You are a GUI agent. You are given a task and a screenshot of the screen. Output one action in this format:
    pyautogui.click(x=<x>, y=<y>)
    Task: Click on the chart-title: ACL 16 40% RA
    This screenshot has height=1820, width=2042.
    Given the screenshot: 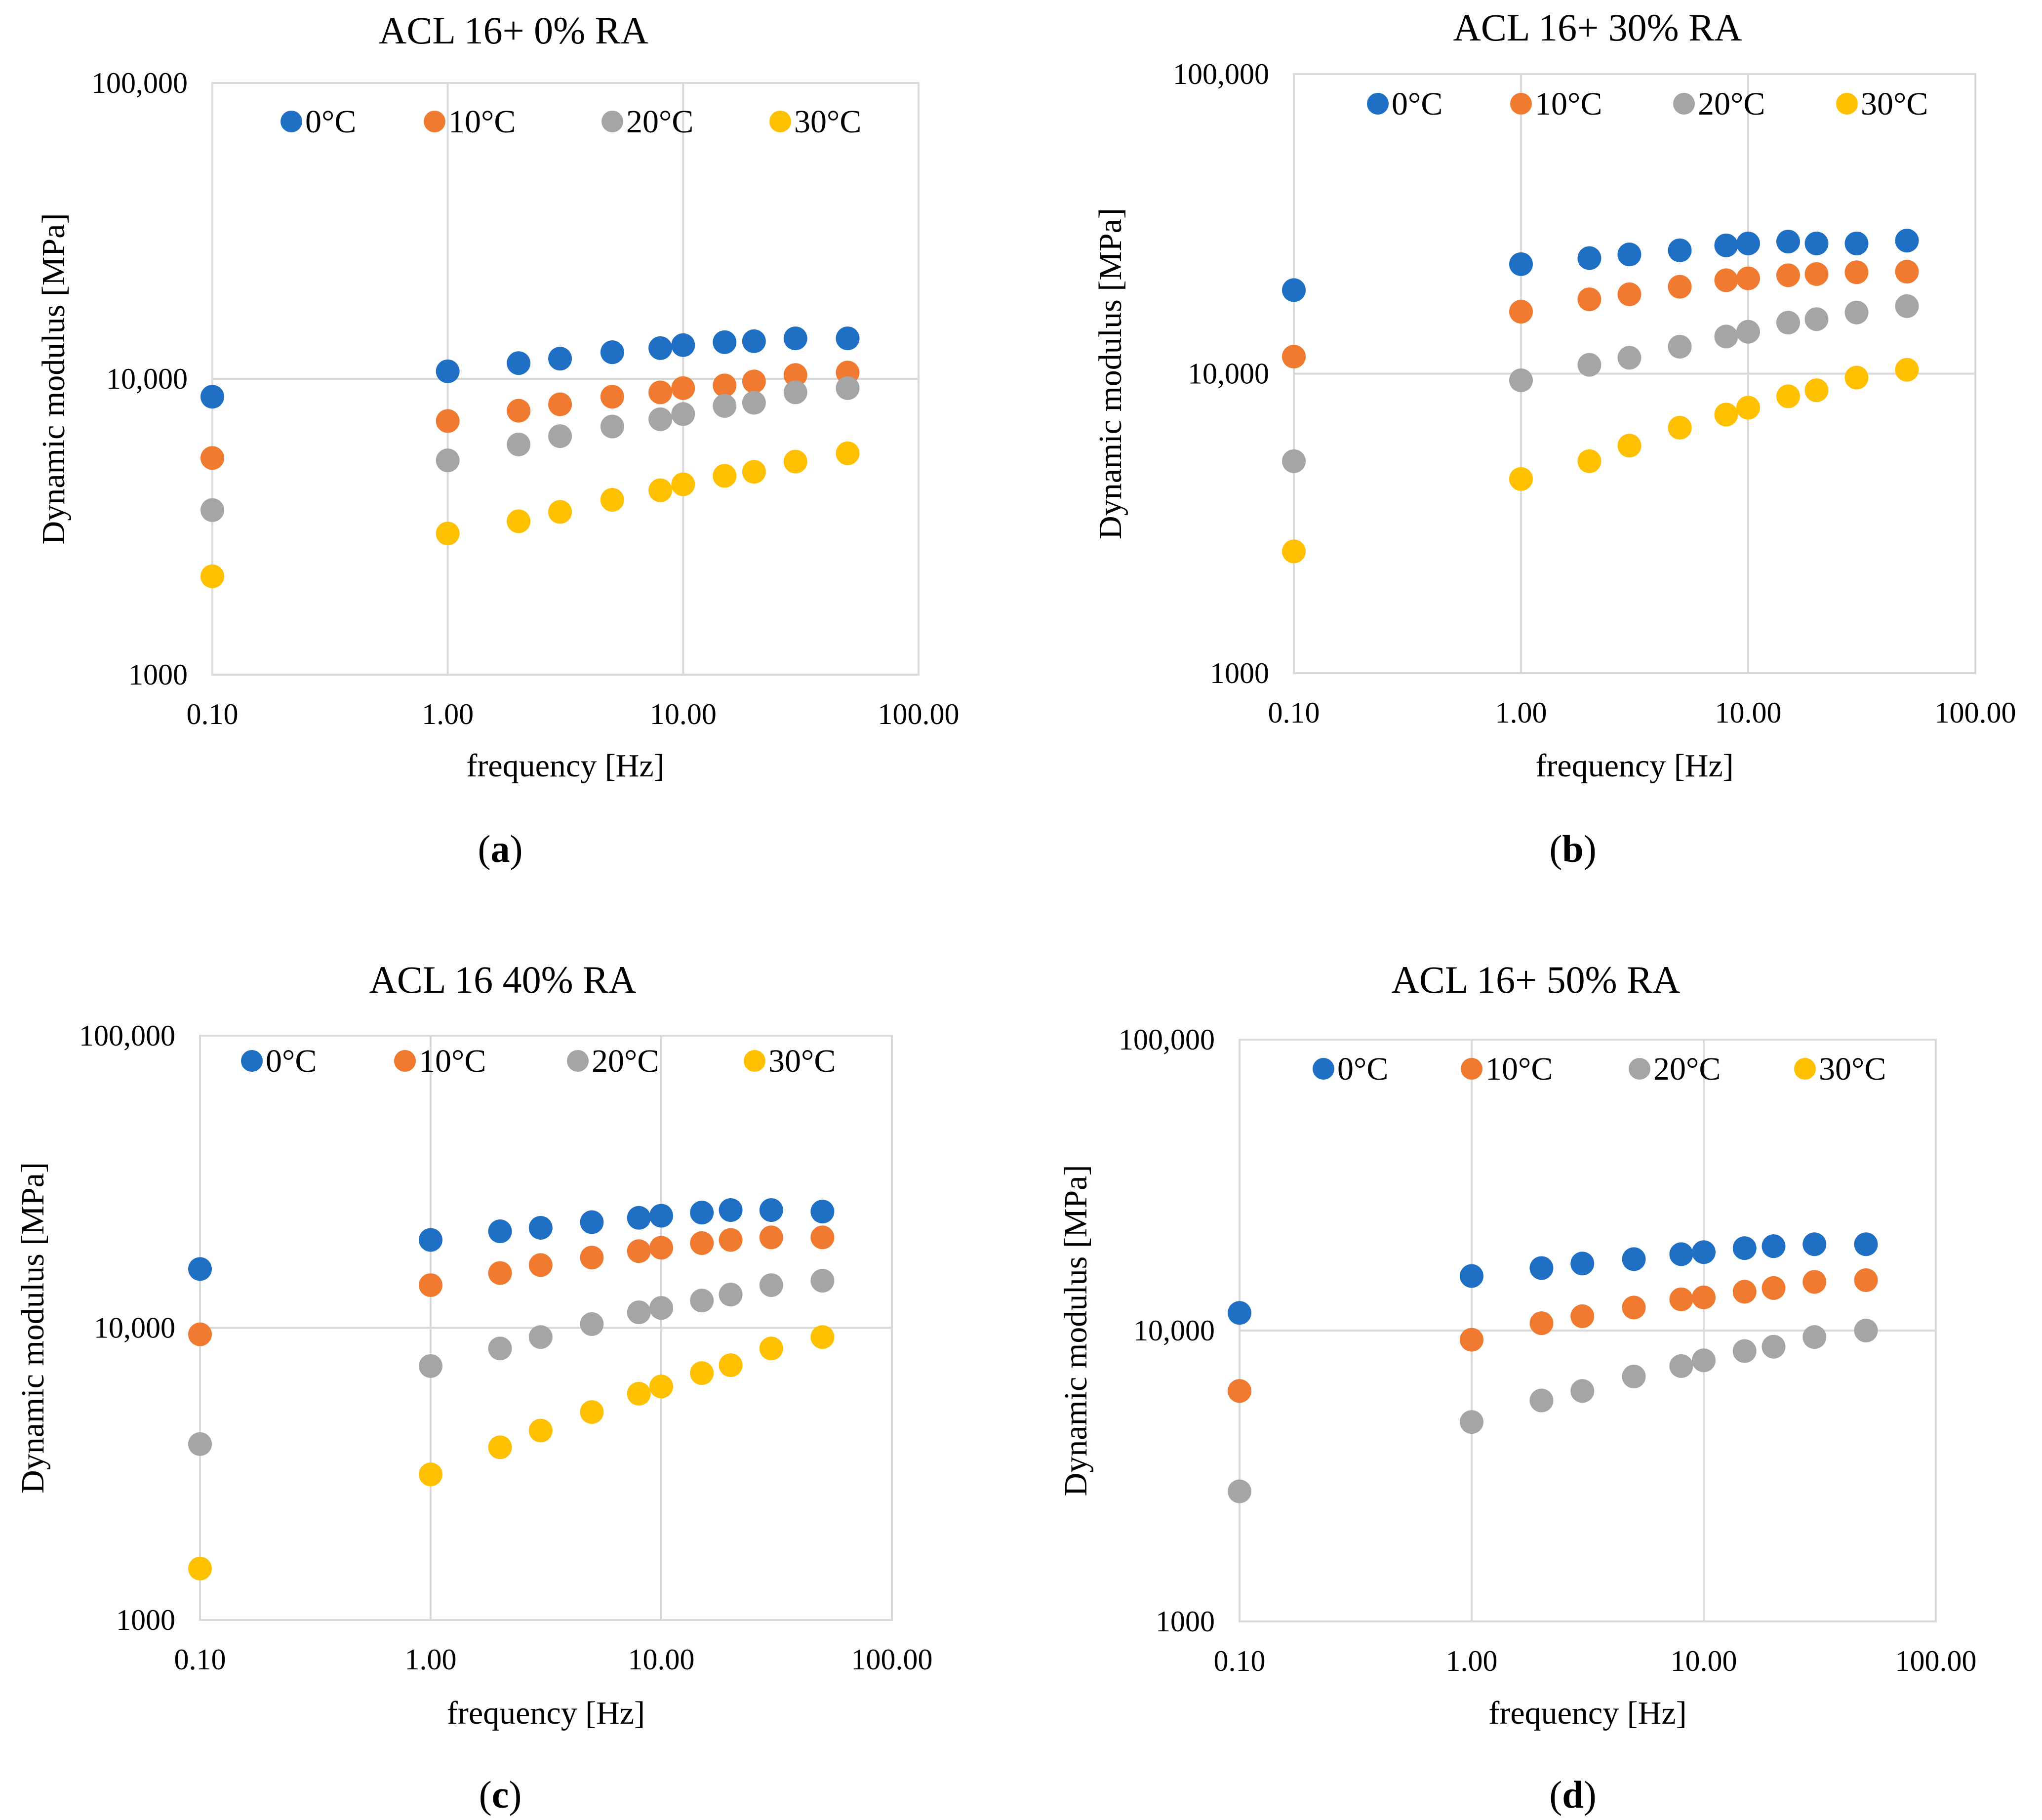 What is the action you would take?
    pyautogui.click(x=503, y=979)
    